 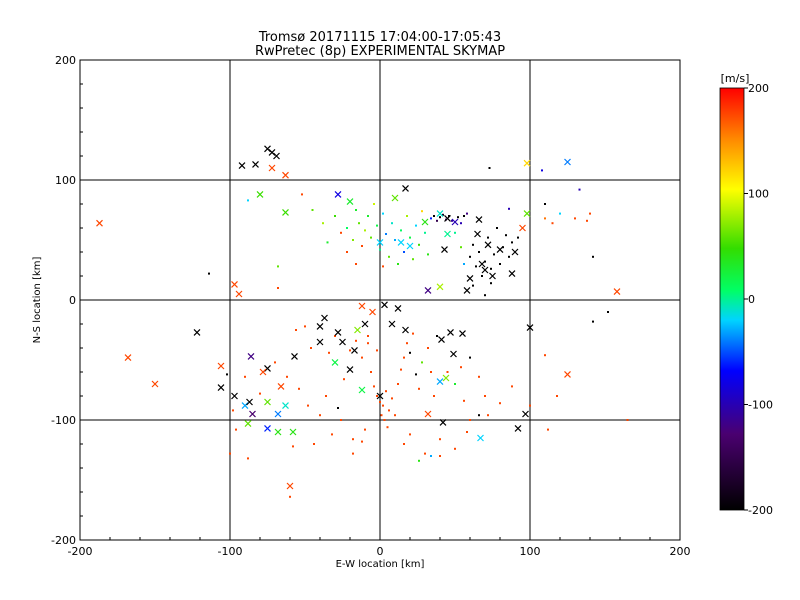 What do you see at coordinates (760, 405) in the screenshot?
I see `colorbar-tick-label: -100` at bounding box center [760, 405].